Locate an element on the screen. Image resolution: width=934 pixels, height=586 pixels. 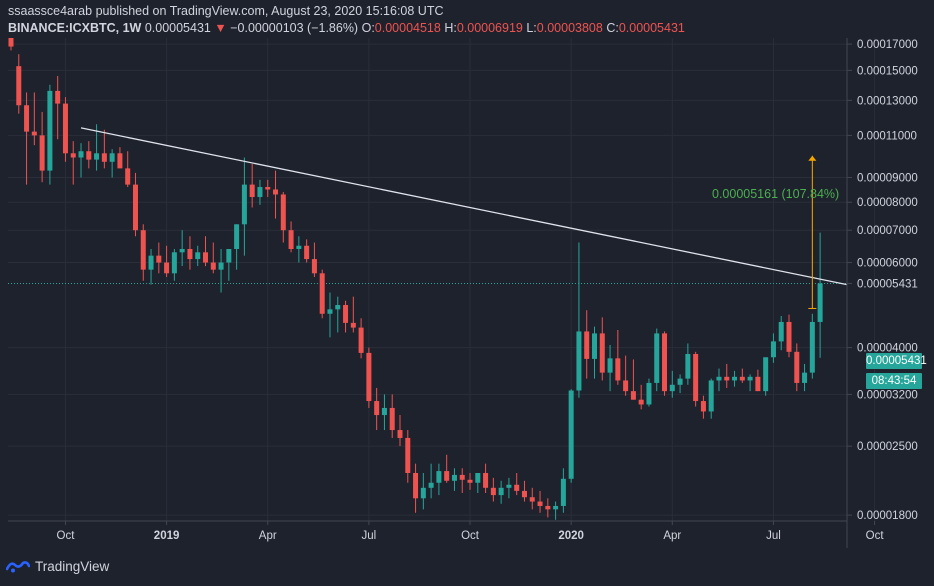
price-axis-label: 0.00001800 is located at coordinates (887, 516).